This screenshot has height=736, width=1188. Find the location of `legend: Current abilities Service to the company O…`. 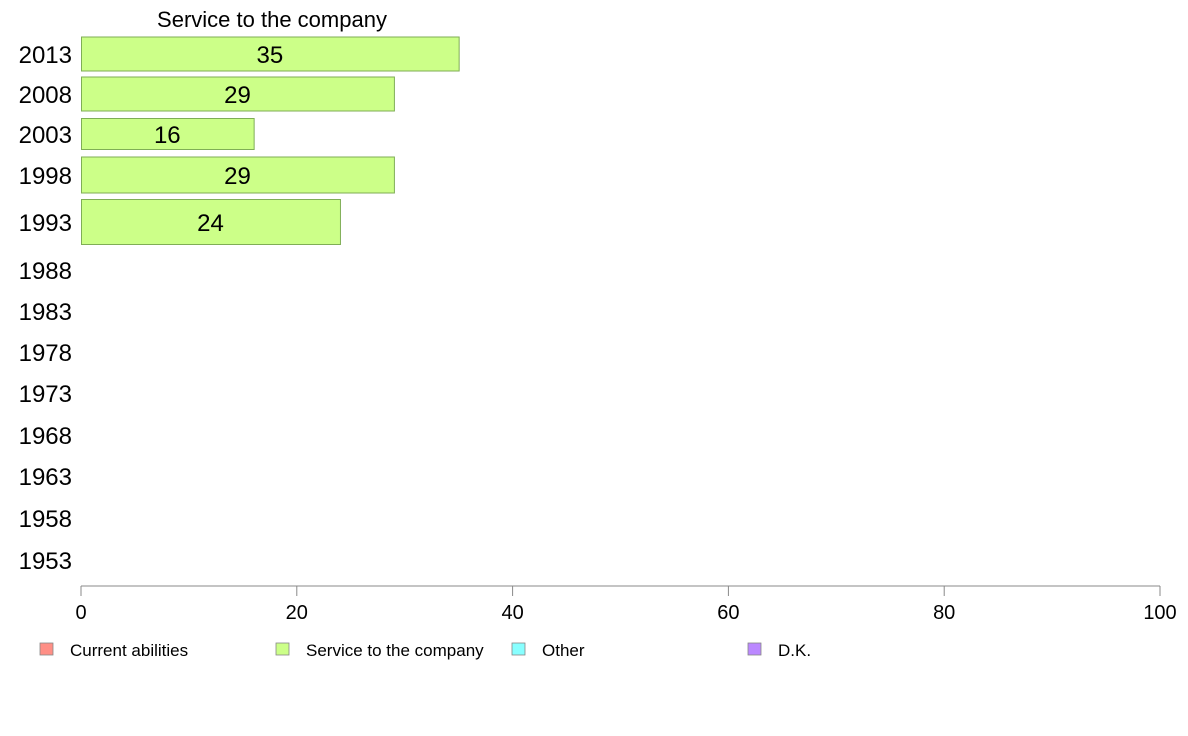

legend: Current abilities Service to the company O… is located at coordinates (425, 650).